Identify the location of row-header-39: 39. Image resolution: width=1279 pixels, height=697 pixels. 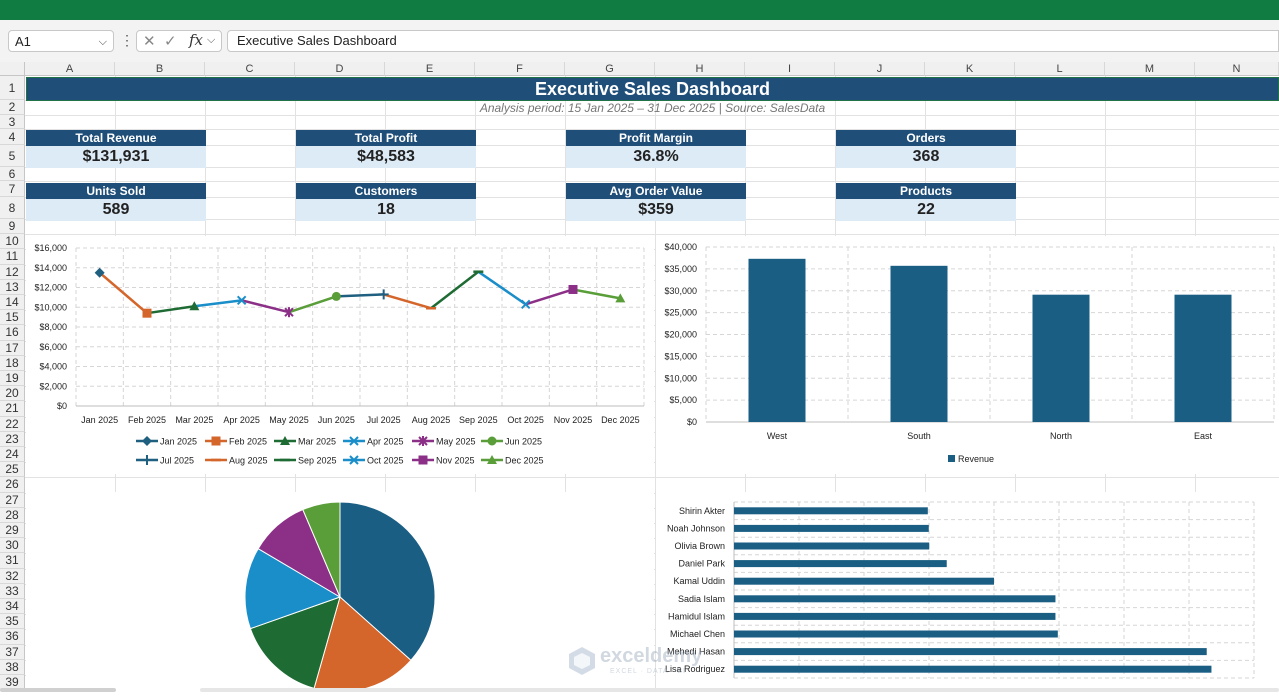
(12, 683).